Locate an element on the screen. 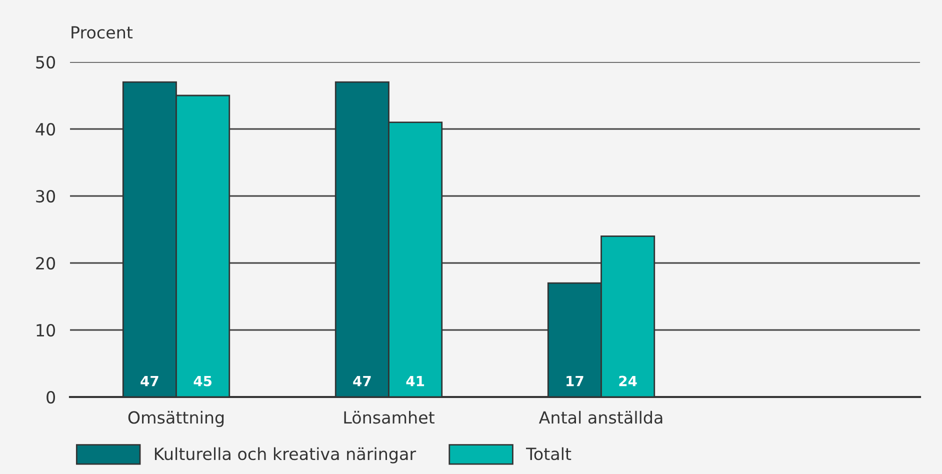  data-label: 17 is located at coordinates (575, 381).